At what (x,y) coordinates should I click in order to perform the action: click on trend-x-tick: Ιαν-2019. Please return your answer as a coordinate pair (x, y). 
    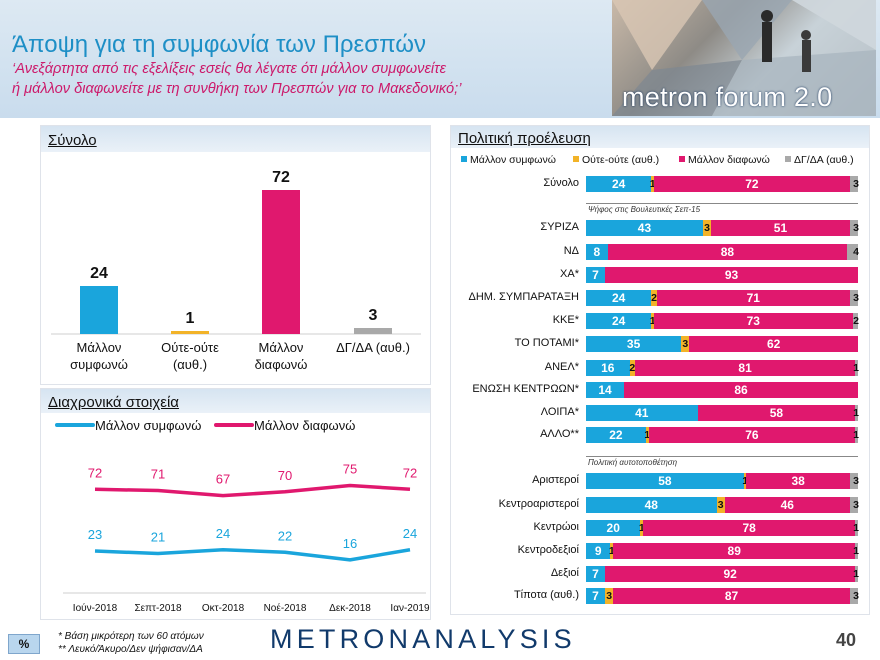
    Looking at the image, I should click on (410, 608).